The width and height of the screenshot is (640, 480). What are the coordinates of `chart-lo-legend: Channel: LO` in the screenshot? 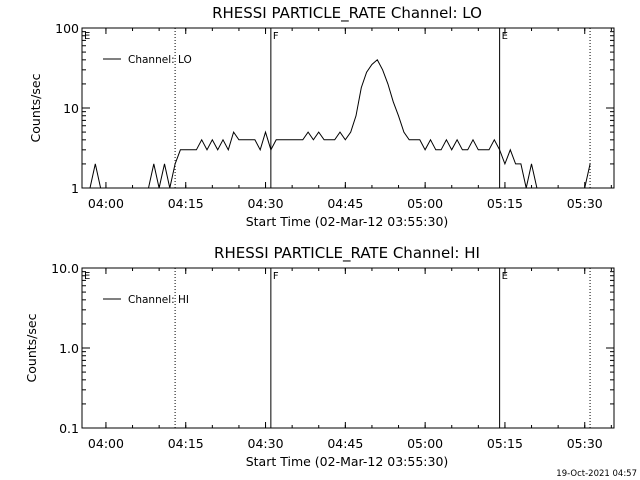 It's located at (147, 60).